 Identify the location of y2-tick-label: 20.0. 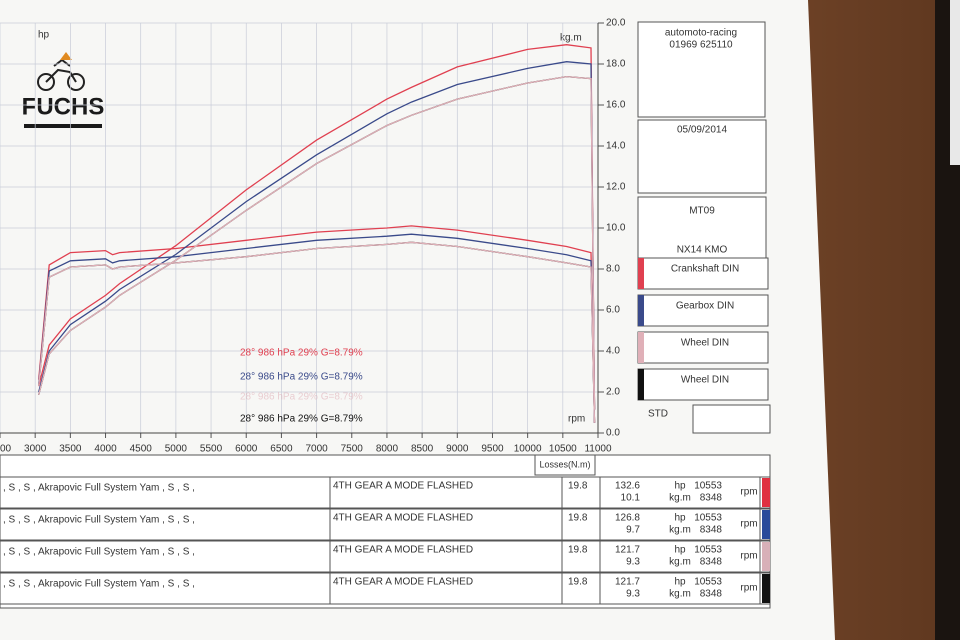
(616, 23).